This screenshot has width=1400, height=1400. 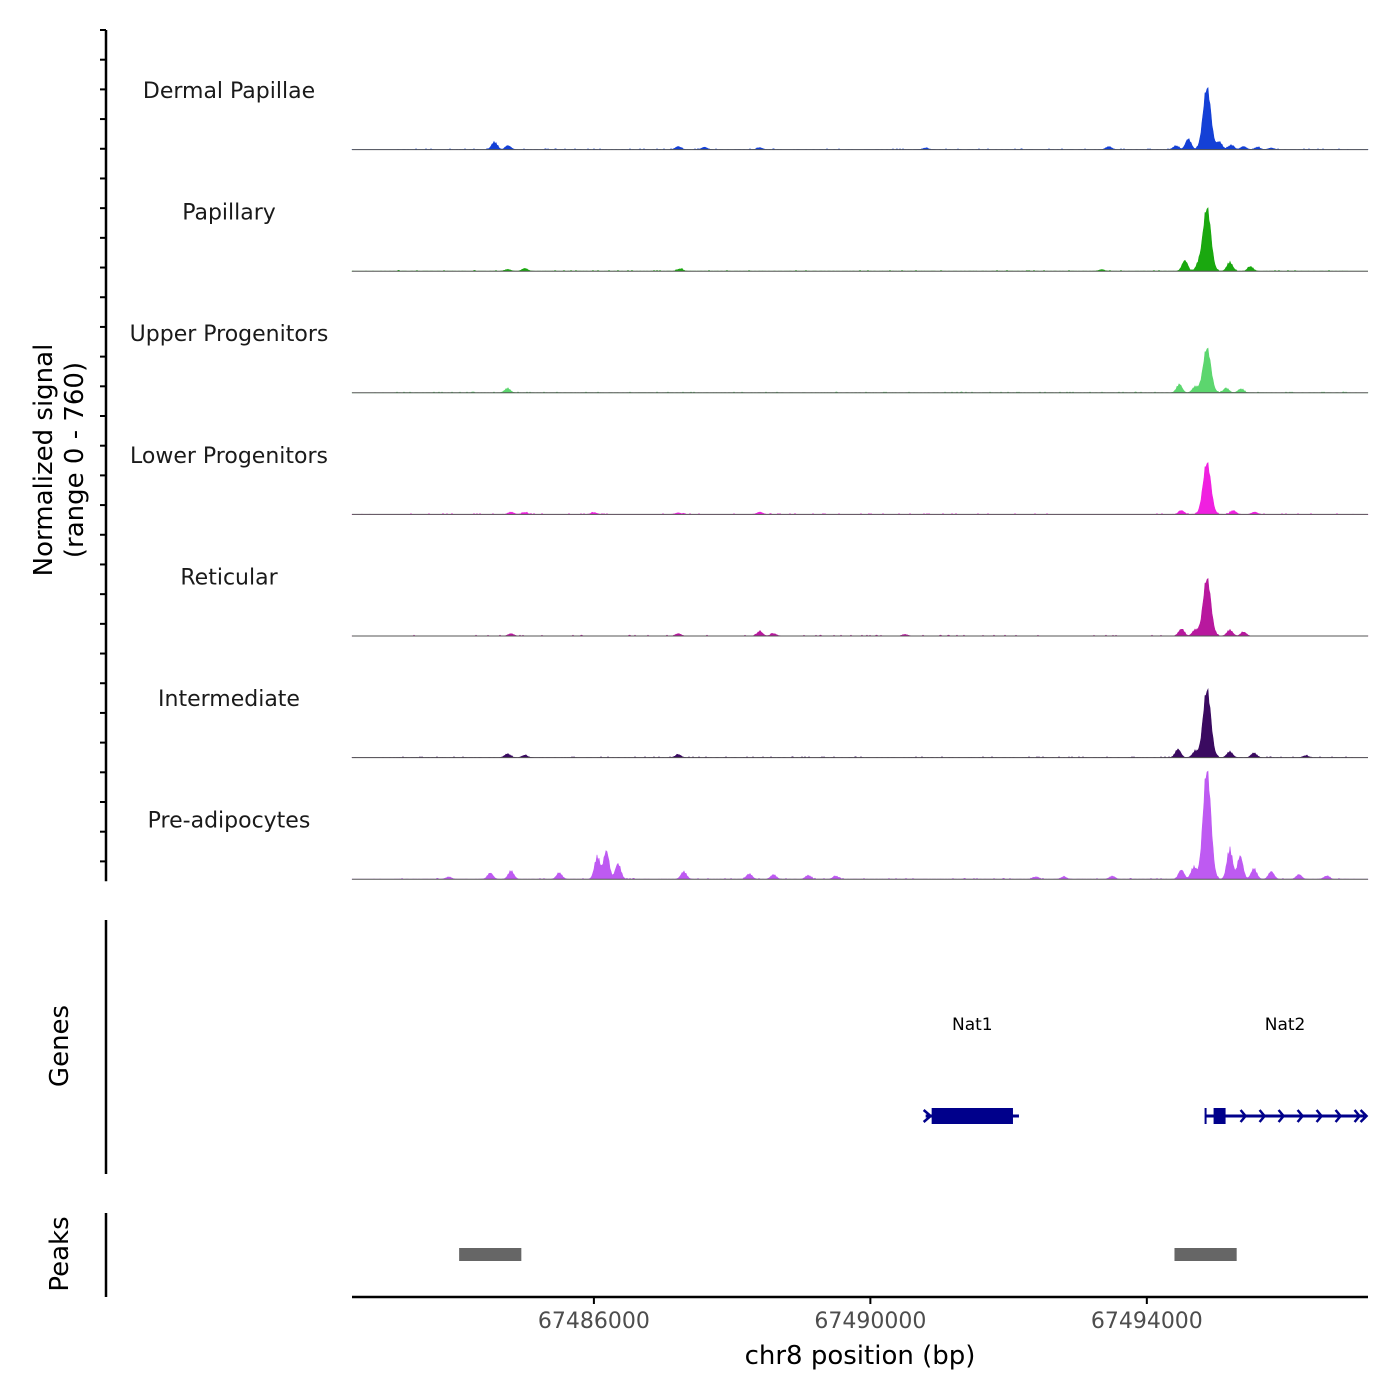 I want to click on genes-track-label: Genes, so click(x=60, y=1046).